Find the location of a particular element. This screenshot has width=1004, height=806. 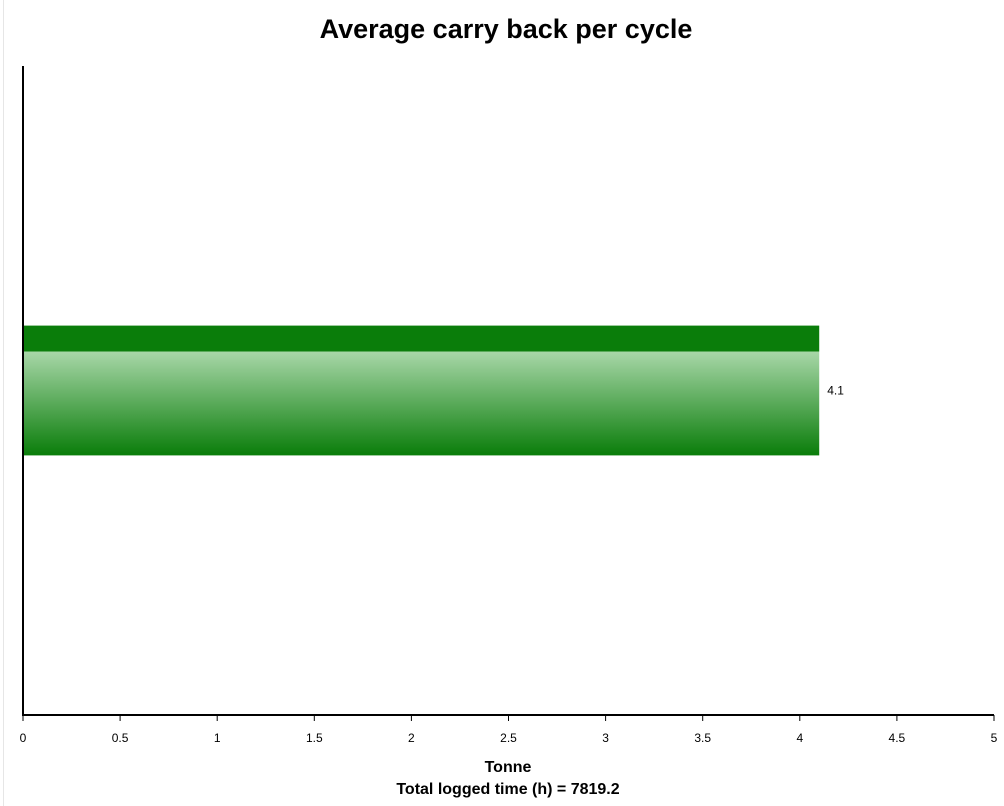

chart-subtitle: Total logged time (h) = 7819.2 is located at coordinates (507, 789).